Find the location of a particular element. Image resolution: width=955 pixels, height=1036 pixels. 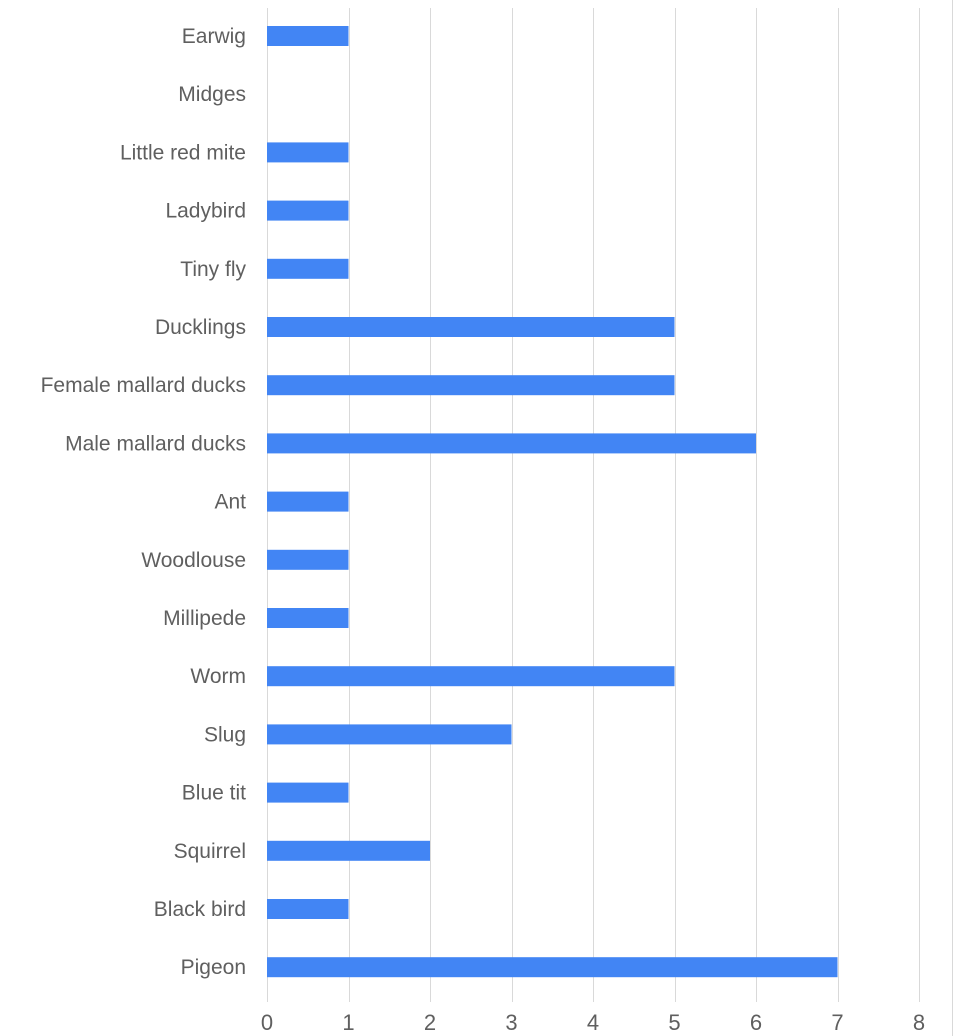

category-label: Tiny fly is located at coordinates (213, 269).